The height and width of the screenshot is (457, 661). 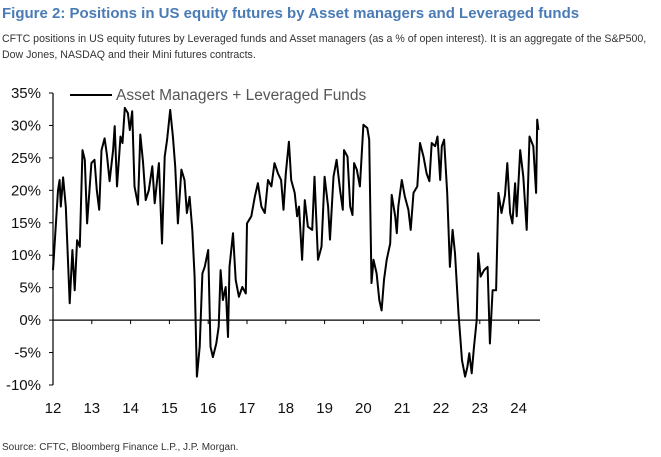 What do you see at coordinates (169, 408) in the screenshot?
I see `x-tick-label: 15` at bounding box center [169, 408].